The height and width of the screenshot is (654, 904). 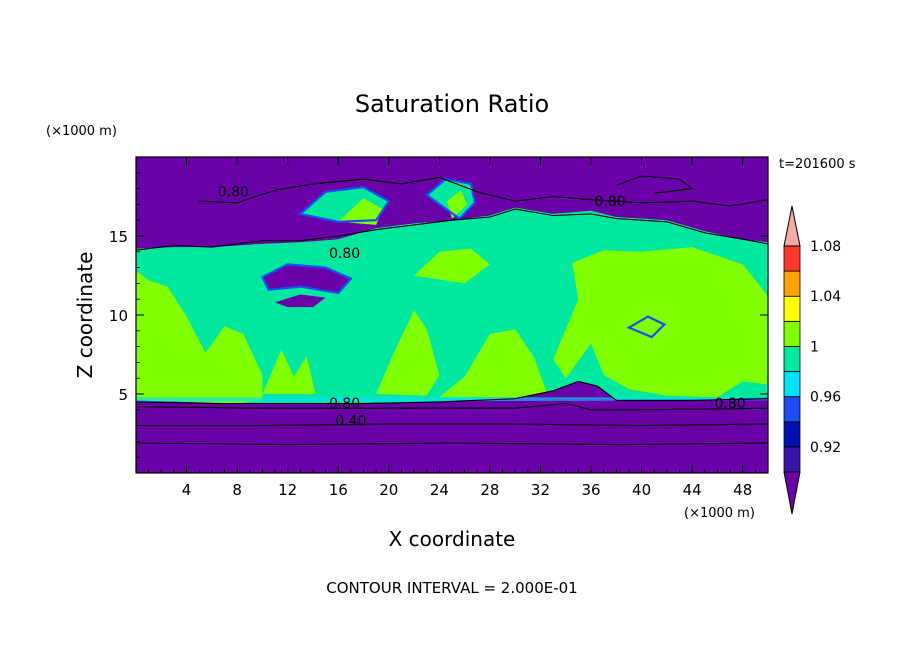 I want to click on x-tick-label: 40, so click(x=641, y=490).